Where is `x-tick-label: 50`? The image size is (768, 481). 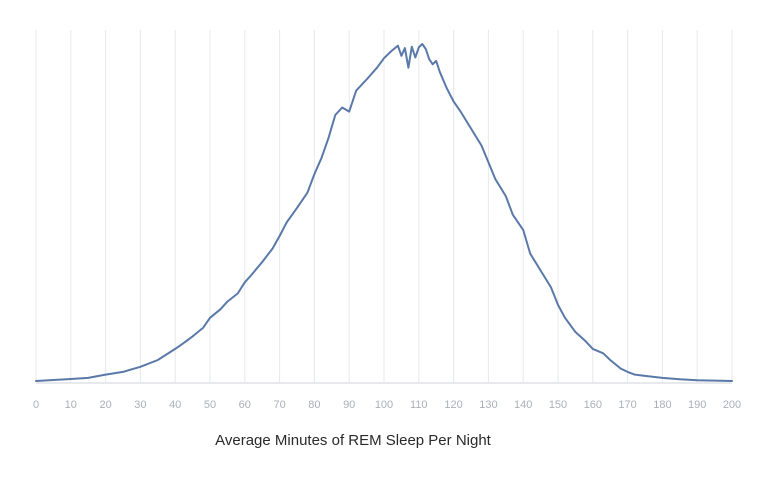 x-tick-label: 50 is located at coordinates (210, 405).